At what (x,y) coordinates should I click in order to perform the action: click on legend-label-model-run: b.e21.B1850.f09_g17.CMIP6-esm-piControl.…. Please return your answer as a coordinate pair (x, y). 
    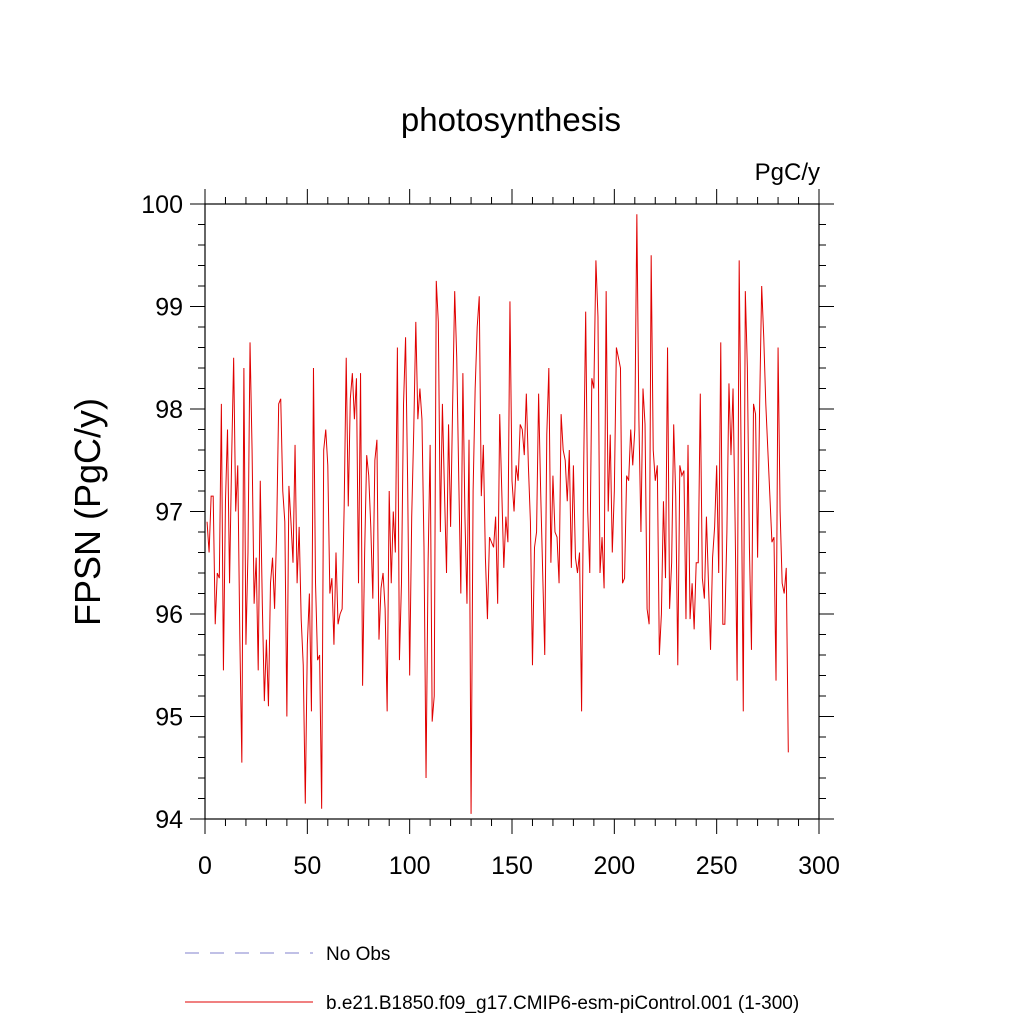
    Looking at the image, I should click on (562, 1003).